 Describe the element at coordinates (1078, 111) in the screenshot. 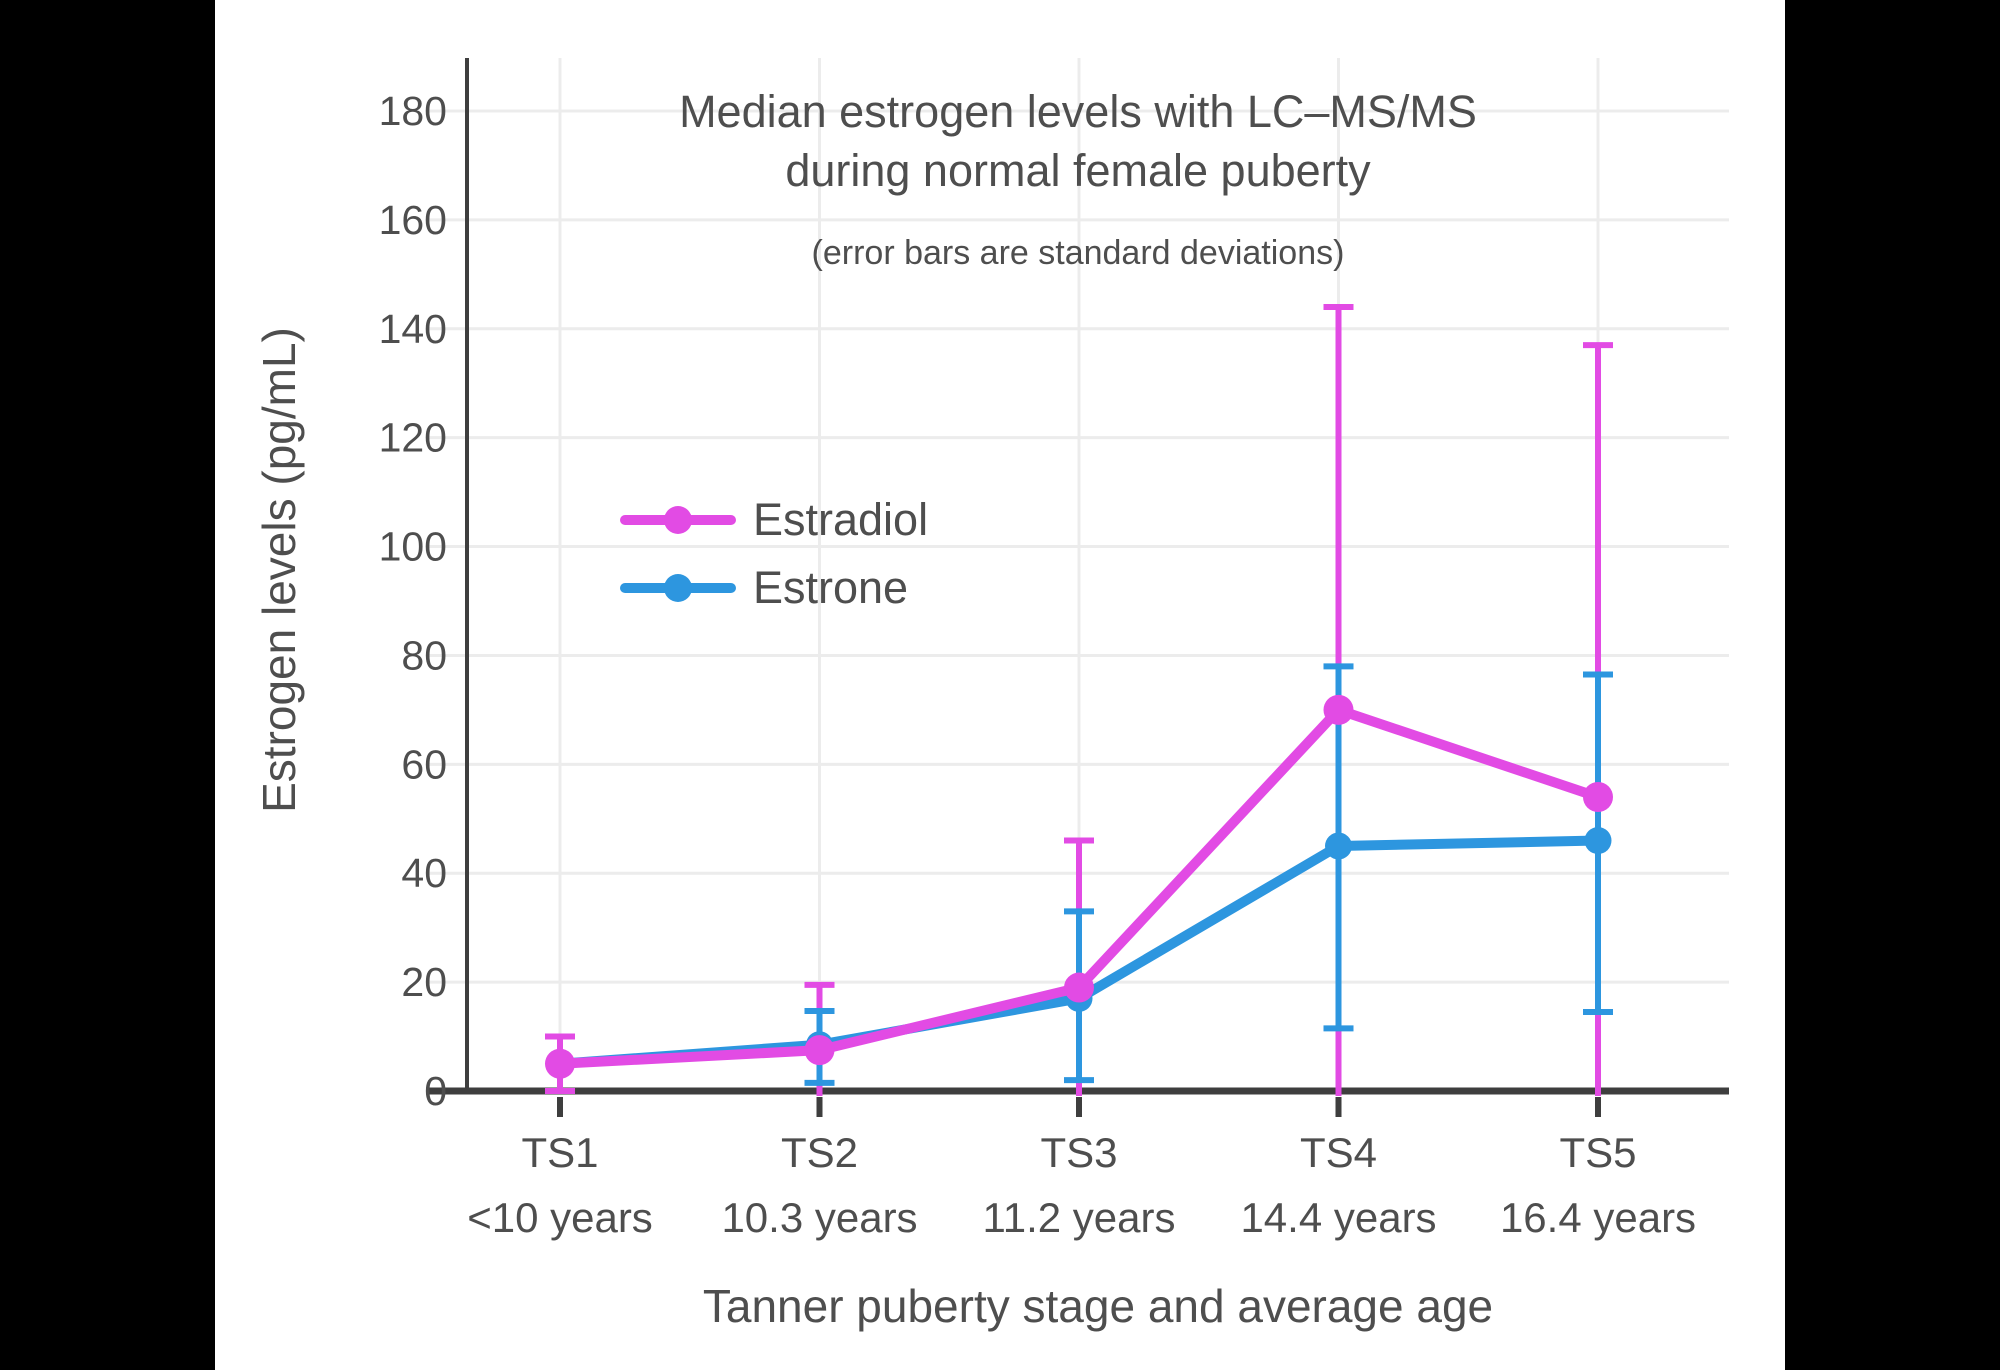

I see `chart-title-line1: Median estrogen levels with LC–MS/MS` at that location.